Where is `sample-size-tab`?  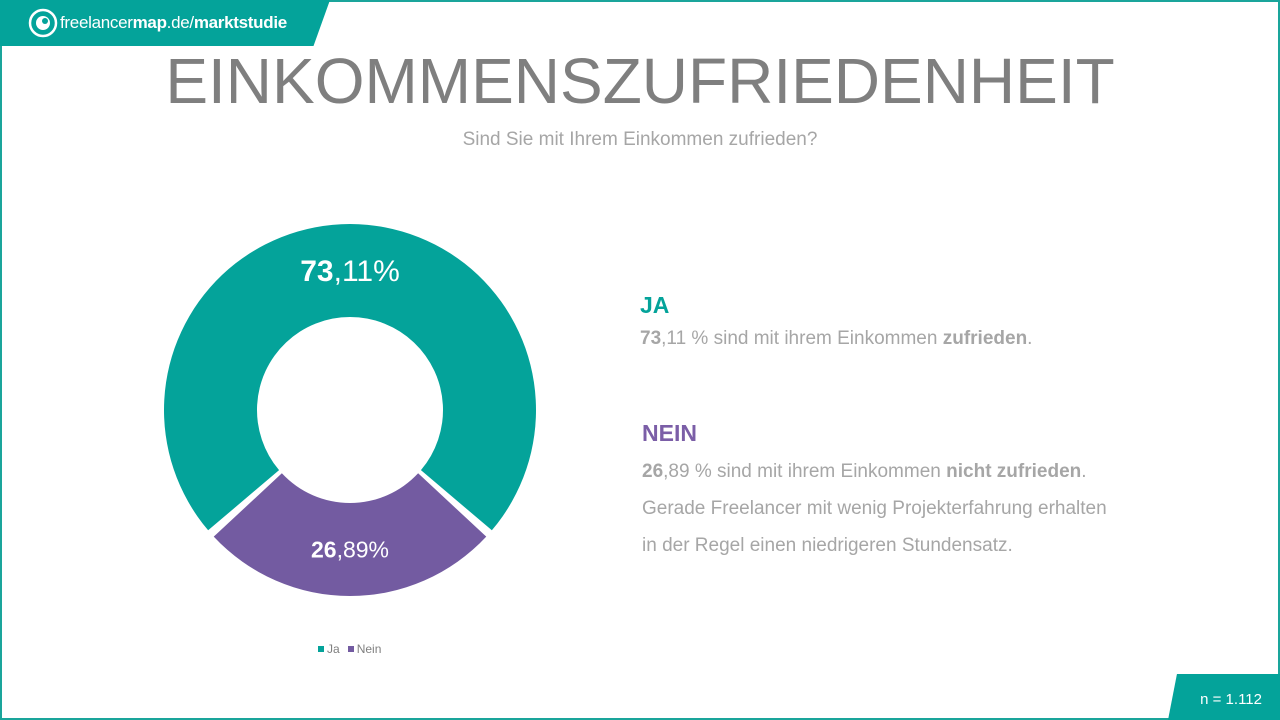 sample-size-tab is located at coordinates (1224, 697).